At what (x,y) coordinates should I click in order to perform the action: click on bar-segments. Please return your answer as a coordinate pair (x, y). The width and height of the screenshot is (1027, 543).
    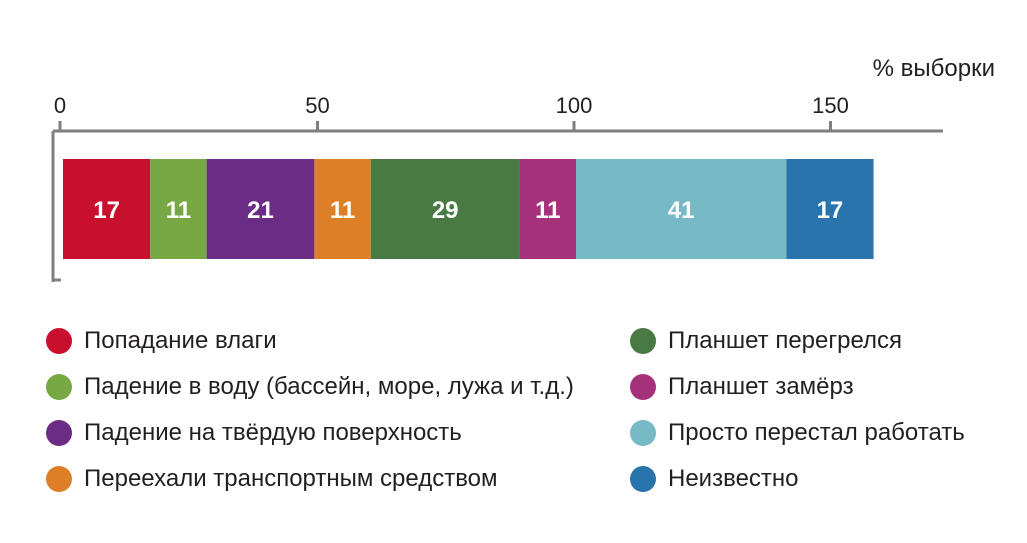
    Looking at the image, I should click on (468, 209).